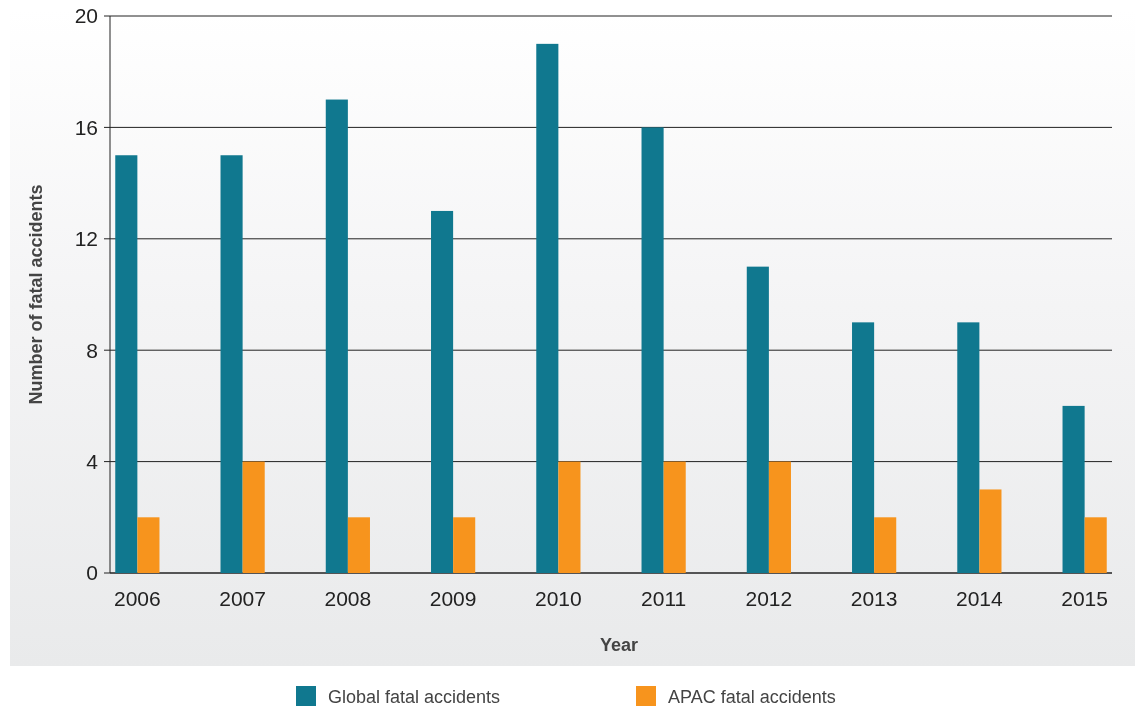 This screenshot has height=709, width=1135. Describe the element at coordinates (92, 350) in the screenshot. I see `y-tick-label: 8` at that location.